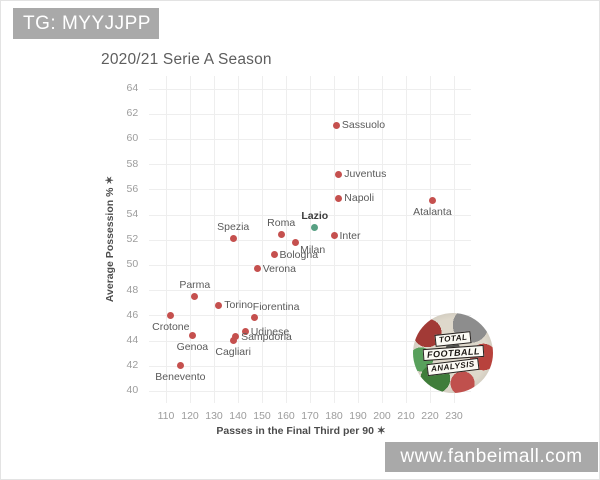 This screenshot has height=480, width=600. Describe the element at coordinates (286, 415) in the screenshot. I see `x-tick-label: 160` at that location.